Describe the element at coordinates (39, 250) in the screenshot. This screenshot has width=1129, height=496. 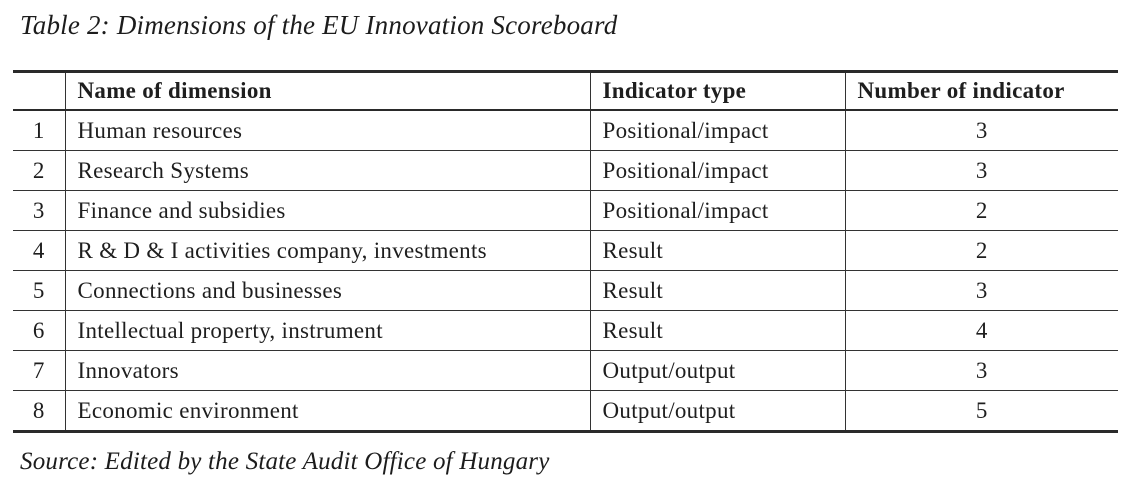
I see `row-number-cell: 4` at that location.